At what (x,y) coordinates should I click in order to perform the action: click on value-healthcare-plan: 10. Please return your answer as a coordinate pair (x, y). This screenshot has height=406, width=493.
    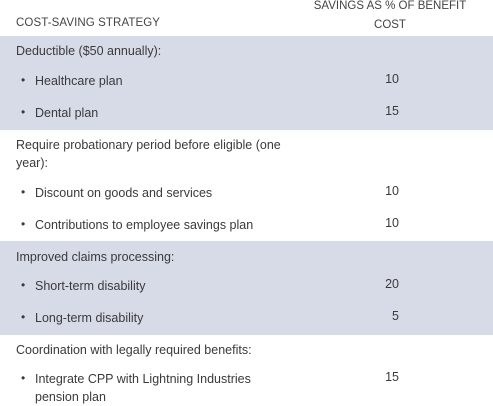
    Looking at the image, I should click on (392, 79).